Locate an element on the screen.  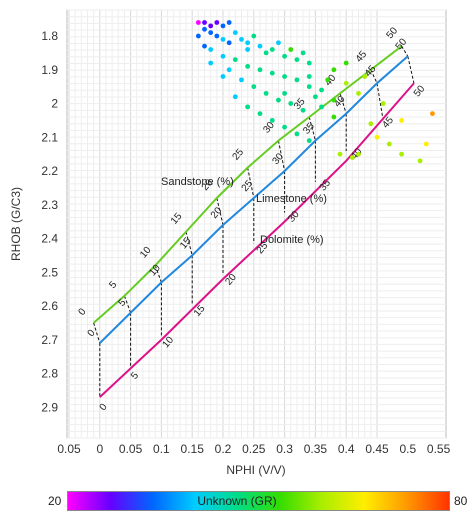
x-tick-label: 0.2 is located at coordinates (223, 449).